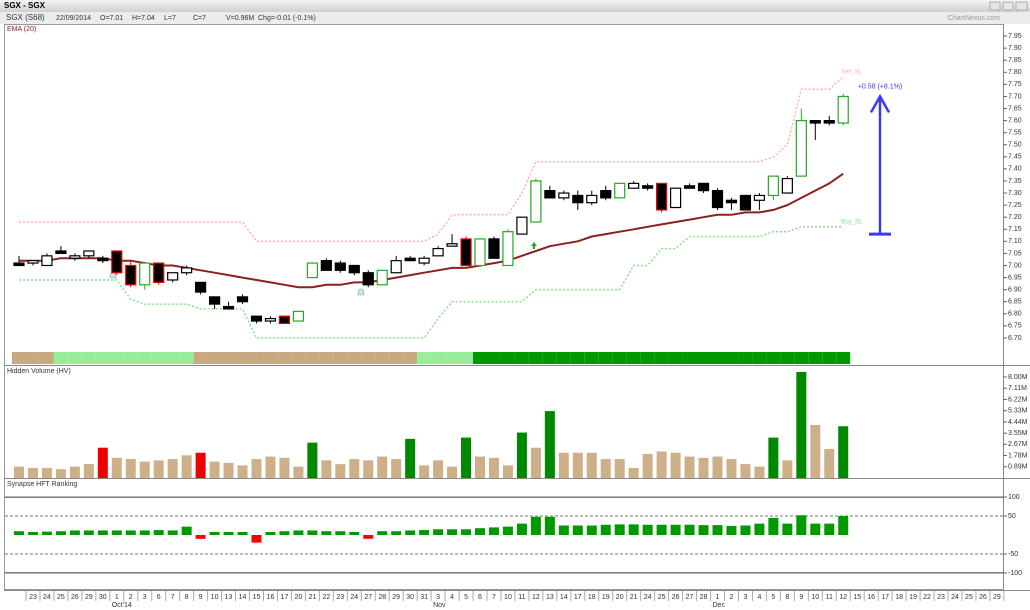 The height and width of the screenshot is (610, 1030). What do you see at coordinates (1015, 302) in the screenshot?
I see `y-tick-label: 6.85` at bounding box center [1015, 302].